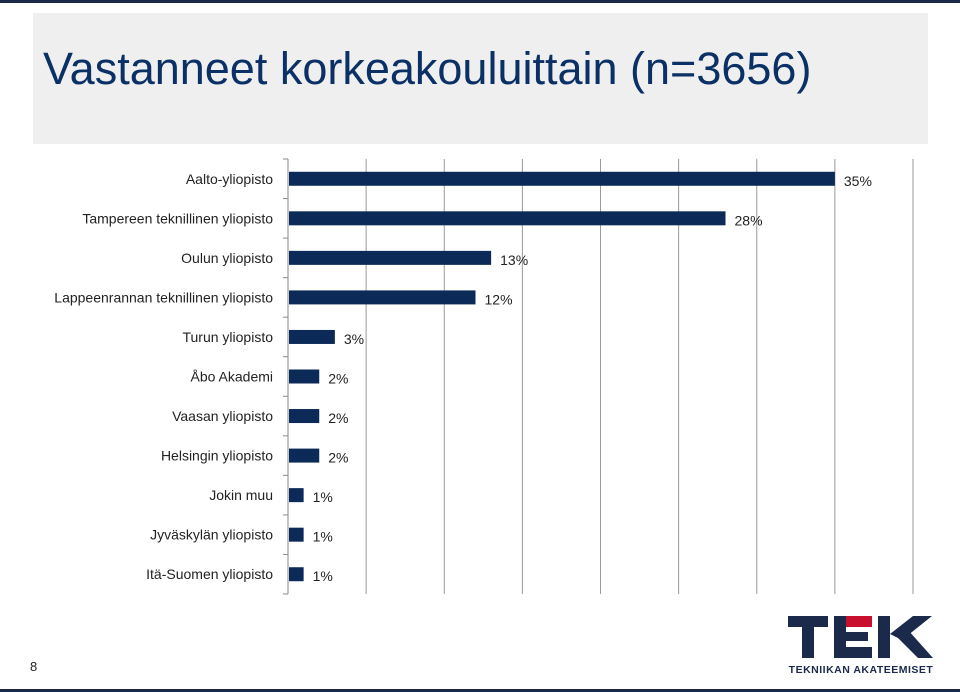  What do you see at coordinates (241, 495) in the screenshot?
I see `category-label: Jokin muu` at bounding box center [241, 495].